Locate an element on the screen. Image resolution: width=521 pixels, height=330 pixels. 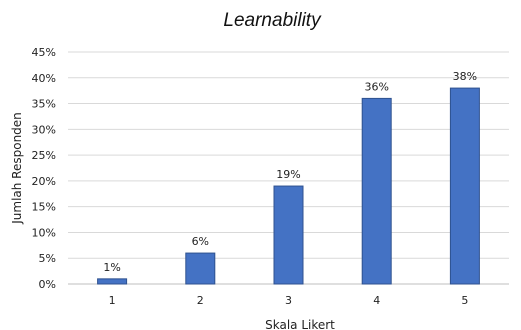
y-tick-label: 25% is located at coordinates (44, 155).